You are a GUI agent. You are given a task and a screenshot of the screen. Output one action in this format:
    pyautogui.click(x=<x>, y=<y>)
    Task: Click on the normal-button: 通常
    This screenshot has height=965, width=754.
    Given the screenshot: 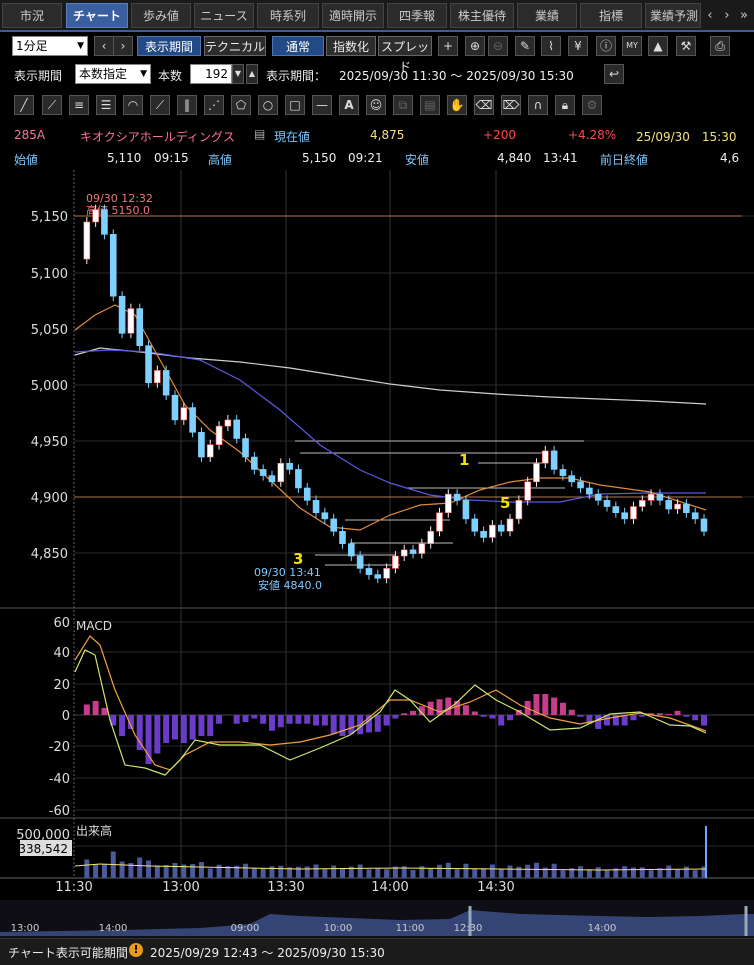 What is the action you would take?
    pyautogui.click(x=298, y=46)
    